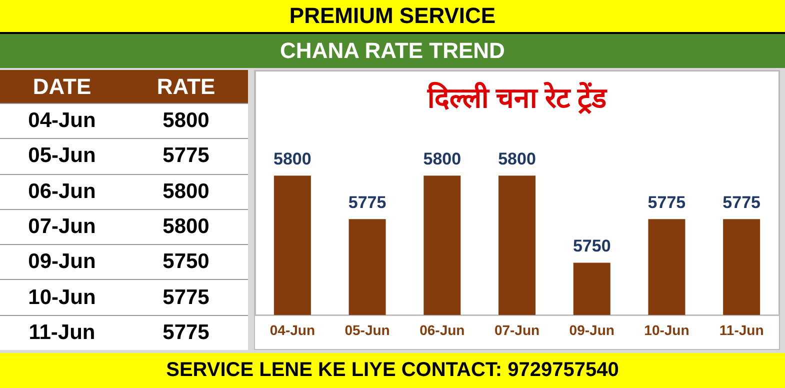 This screenshot has height=388, width=785. I want to click on text: SERVICE LENE KE LIYE CONTACT: 9729757540, so click(392, 370).